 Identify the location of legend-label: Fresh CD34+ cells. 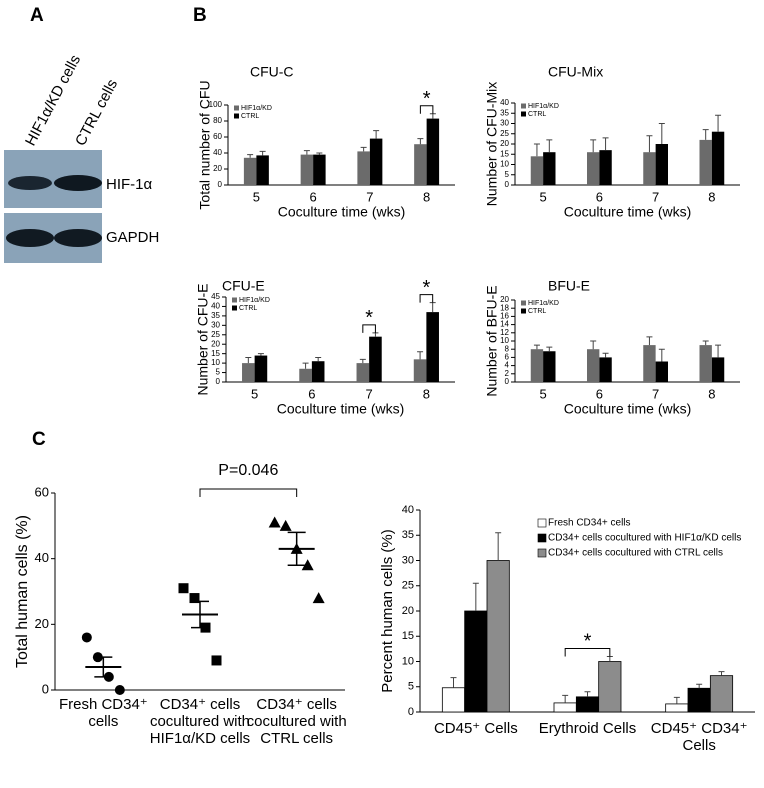
(589, 523).